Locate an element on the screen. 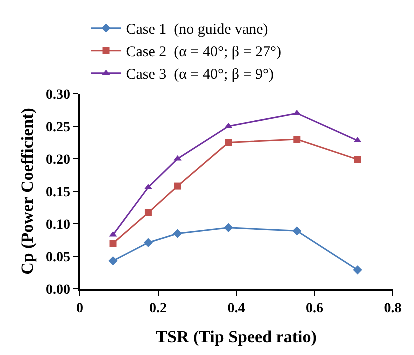 The width and height of the screenshot is (414, 355). y-tick-label: 0.20 is located at coordinates (58, 160).